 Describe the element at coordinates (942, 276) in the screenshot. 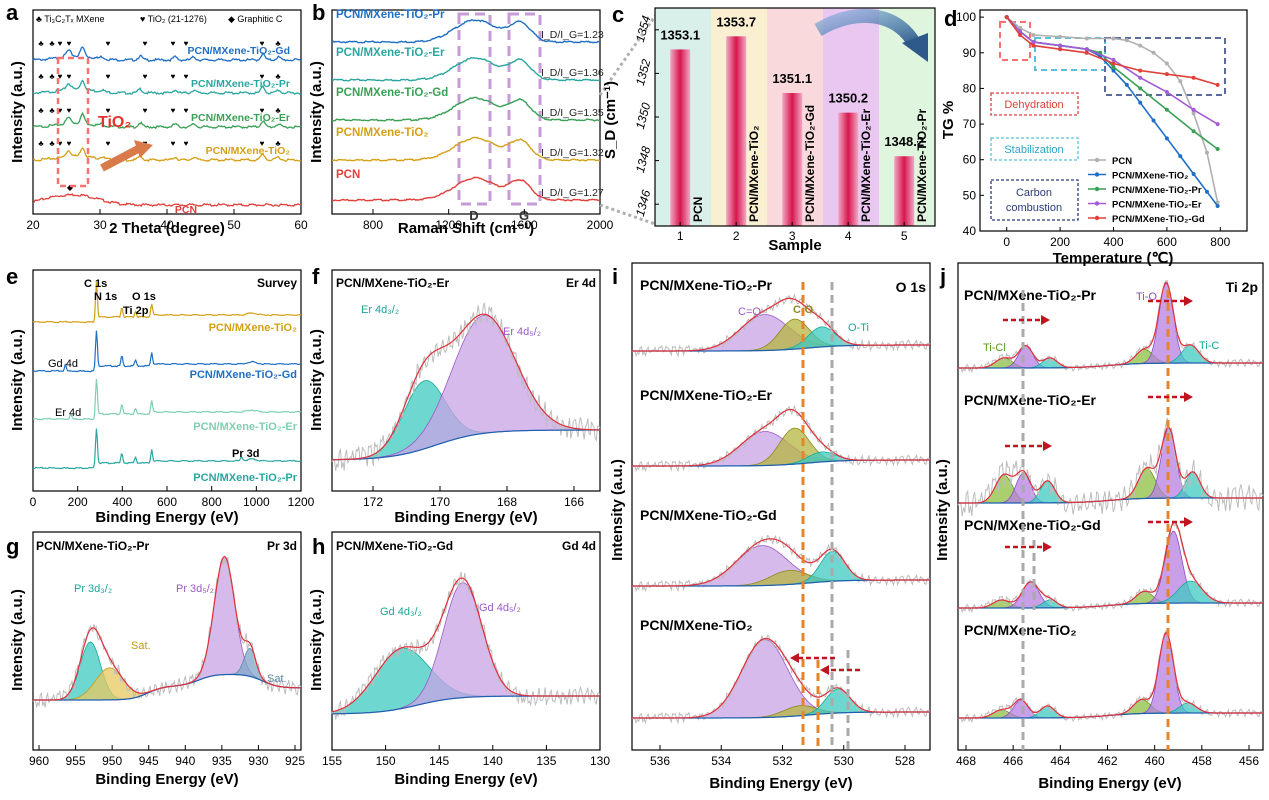

I see `panel-letter-j: j` at that location.